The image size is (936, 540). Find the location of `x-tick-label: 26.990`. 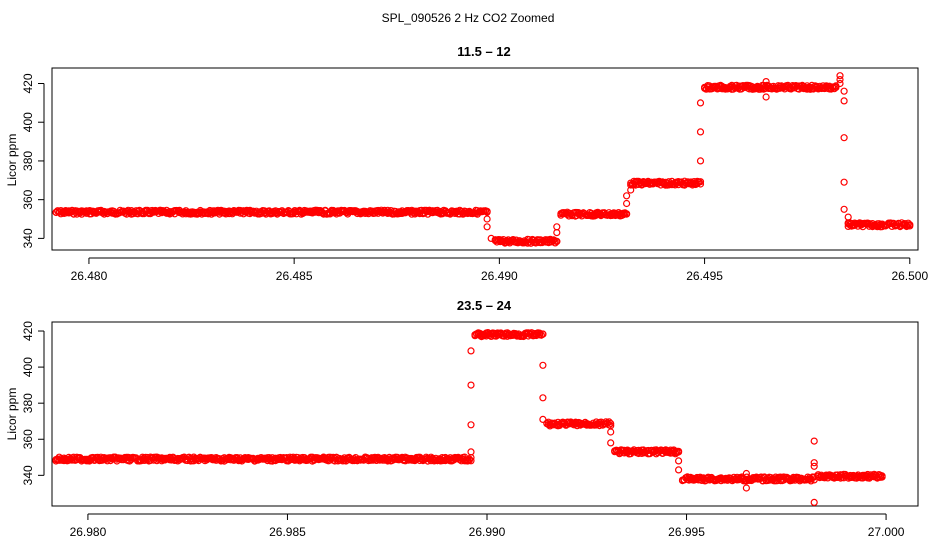

x-tick-label: 26.990 is located at coordinates (487, 532).